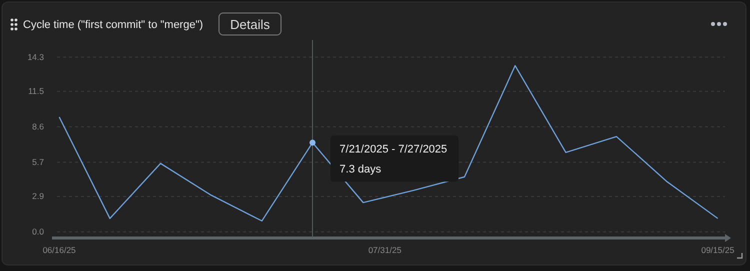 This screenshot has height=271, width=750. What do you see at coordinates (361, 170) in the screenshot?
I see `annotation: 7.3 days` at bounding box center [361, 170].